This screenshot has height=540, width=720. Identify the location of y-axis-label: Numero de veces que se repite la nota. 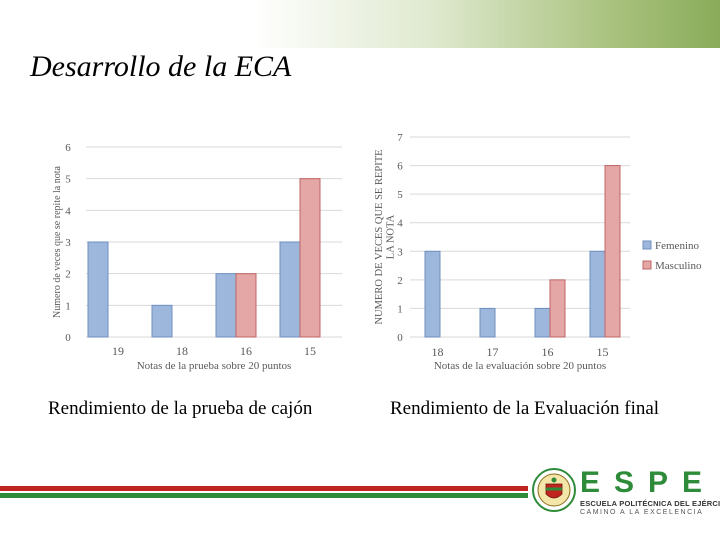
(57, 242).